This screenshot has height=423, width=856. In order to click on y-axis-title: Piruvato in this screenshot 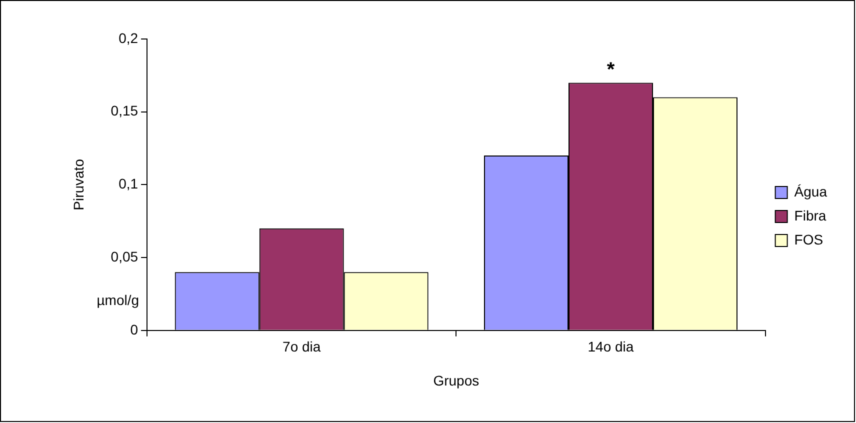, I will do `click(78, 184)`.